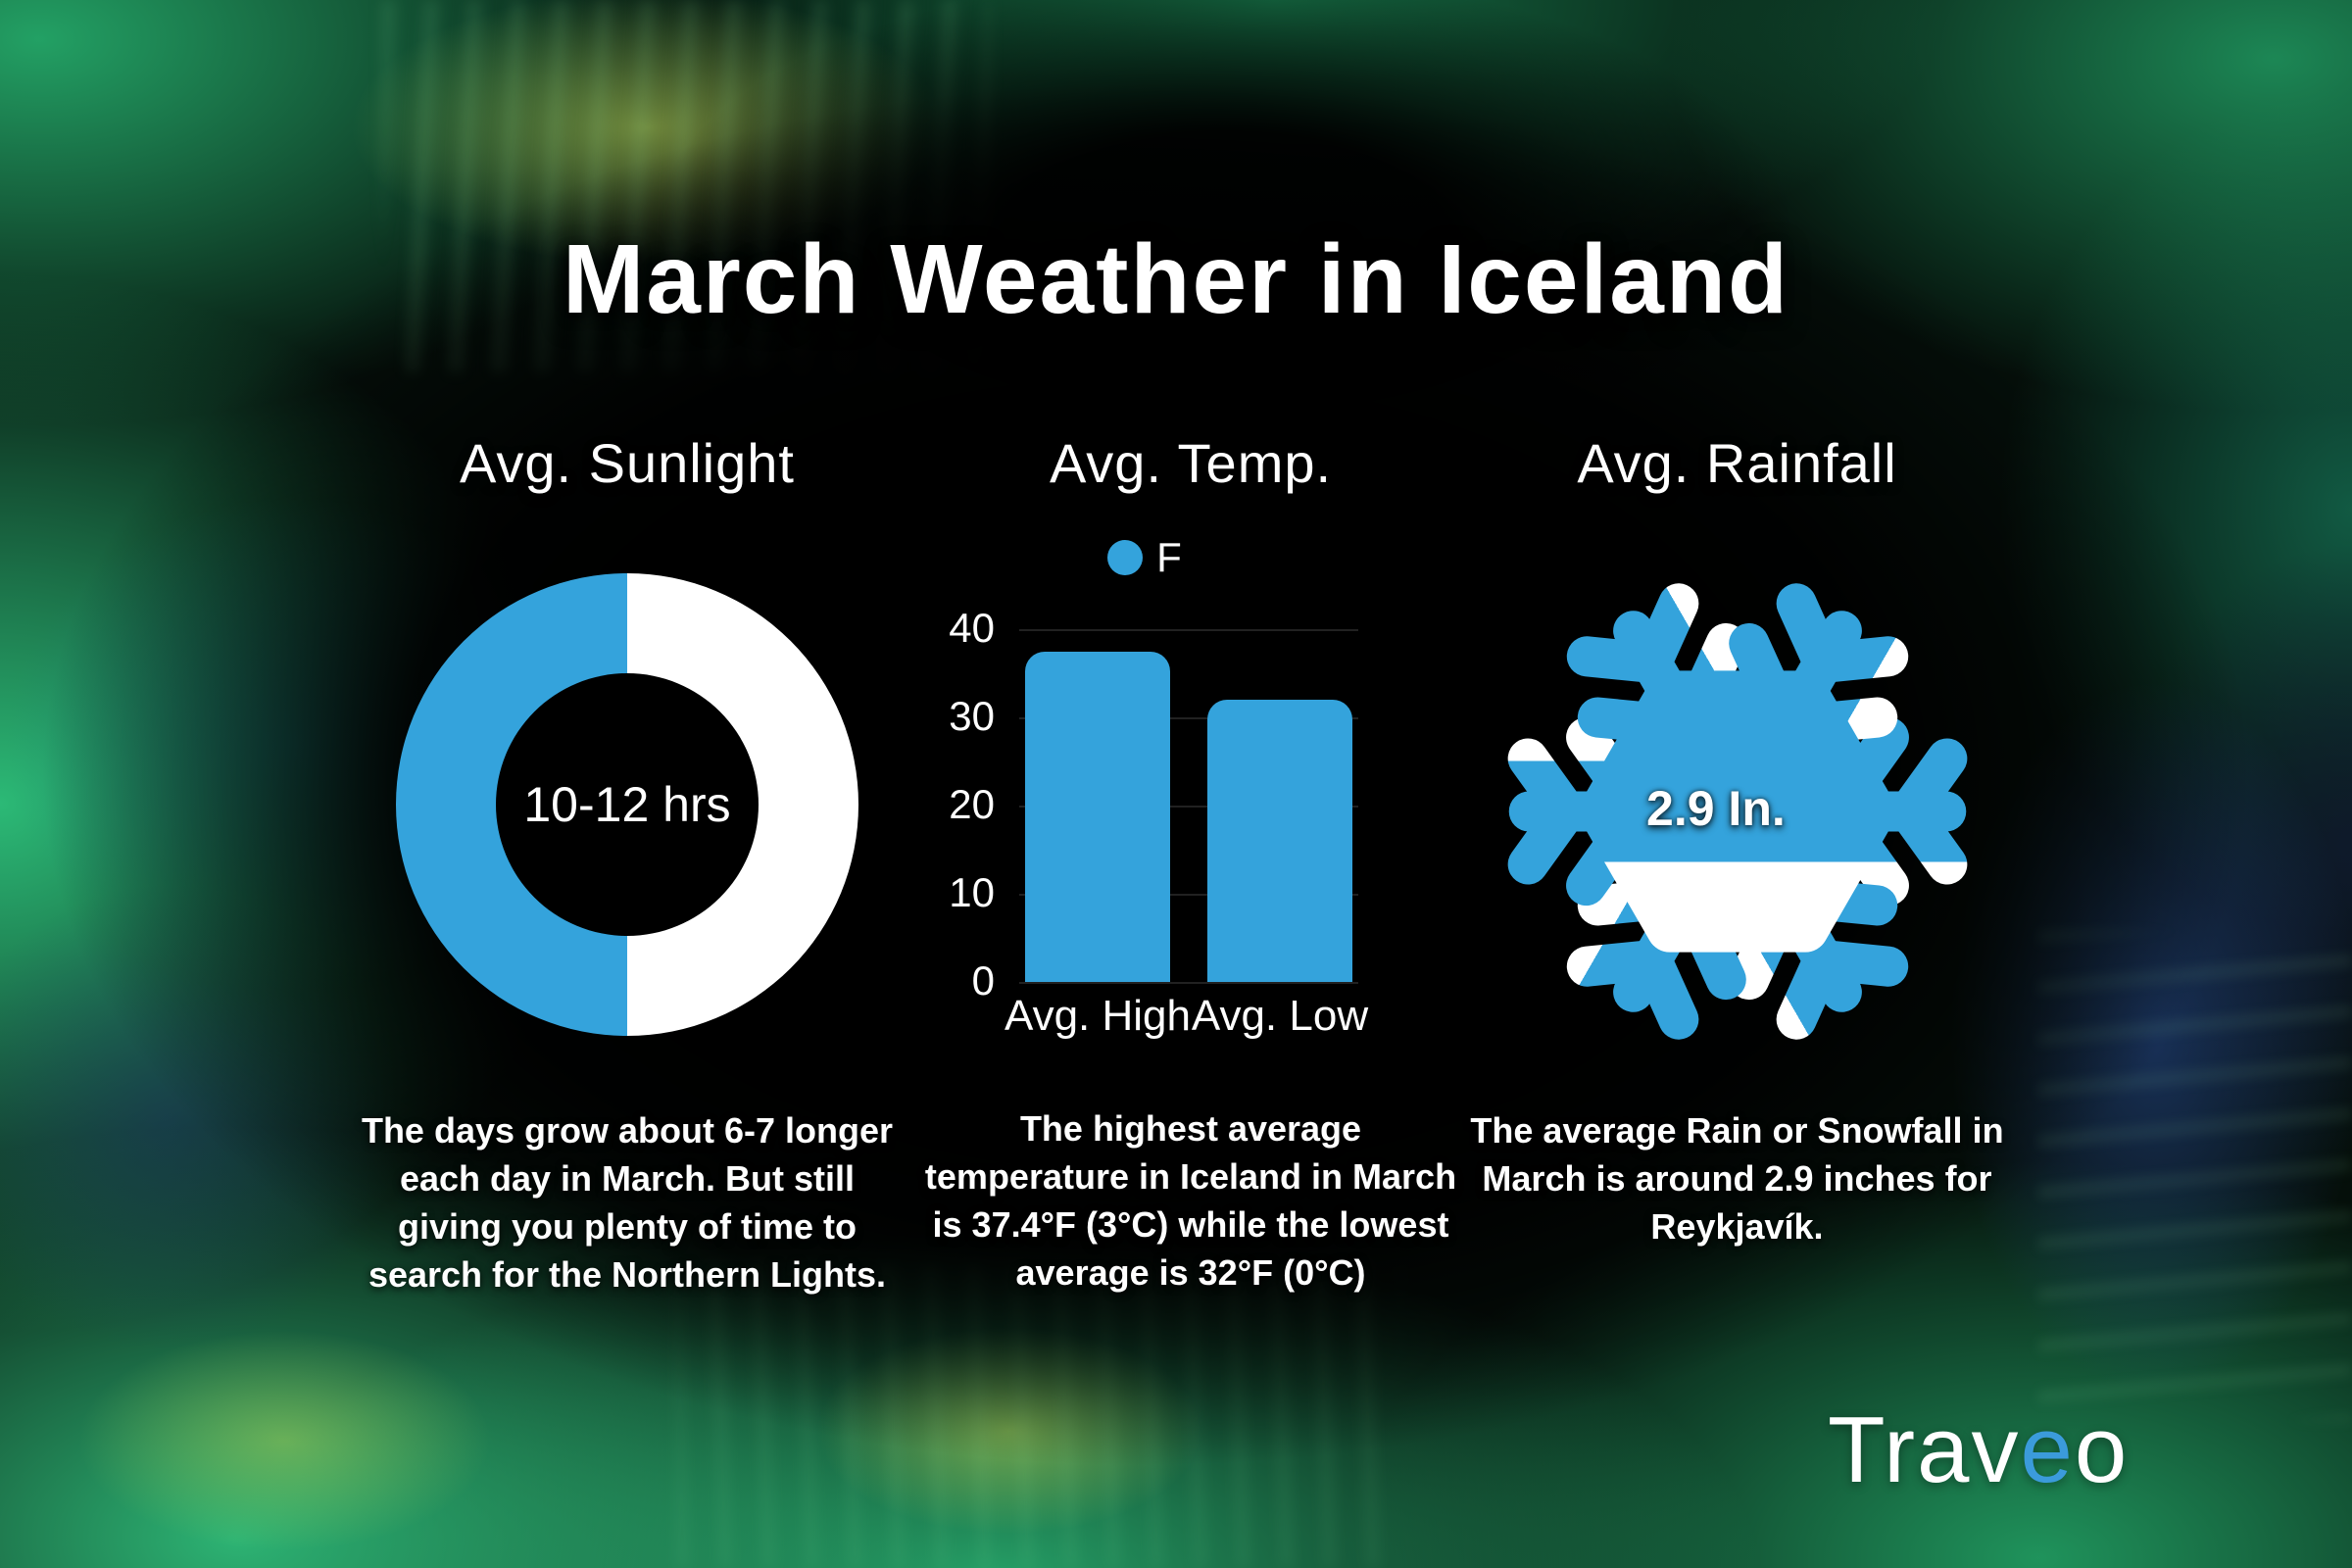 This screenshot has height=1568, width=2352. What do you see at coordinates (1280, 1016) in the screenshot?
I see `x-axis-label-avg-low: Avg. Low` at bounding box center [1280, 1016].